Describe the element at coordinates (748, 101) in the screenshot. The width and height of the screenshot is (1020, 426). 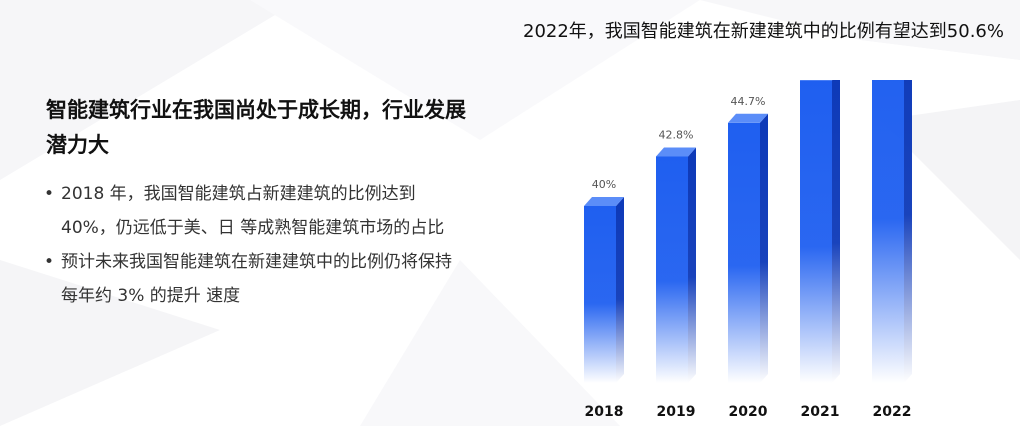
I see `data-label: 44.7%` at that location.